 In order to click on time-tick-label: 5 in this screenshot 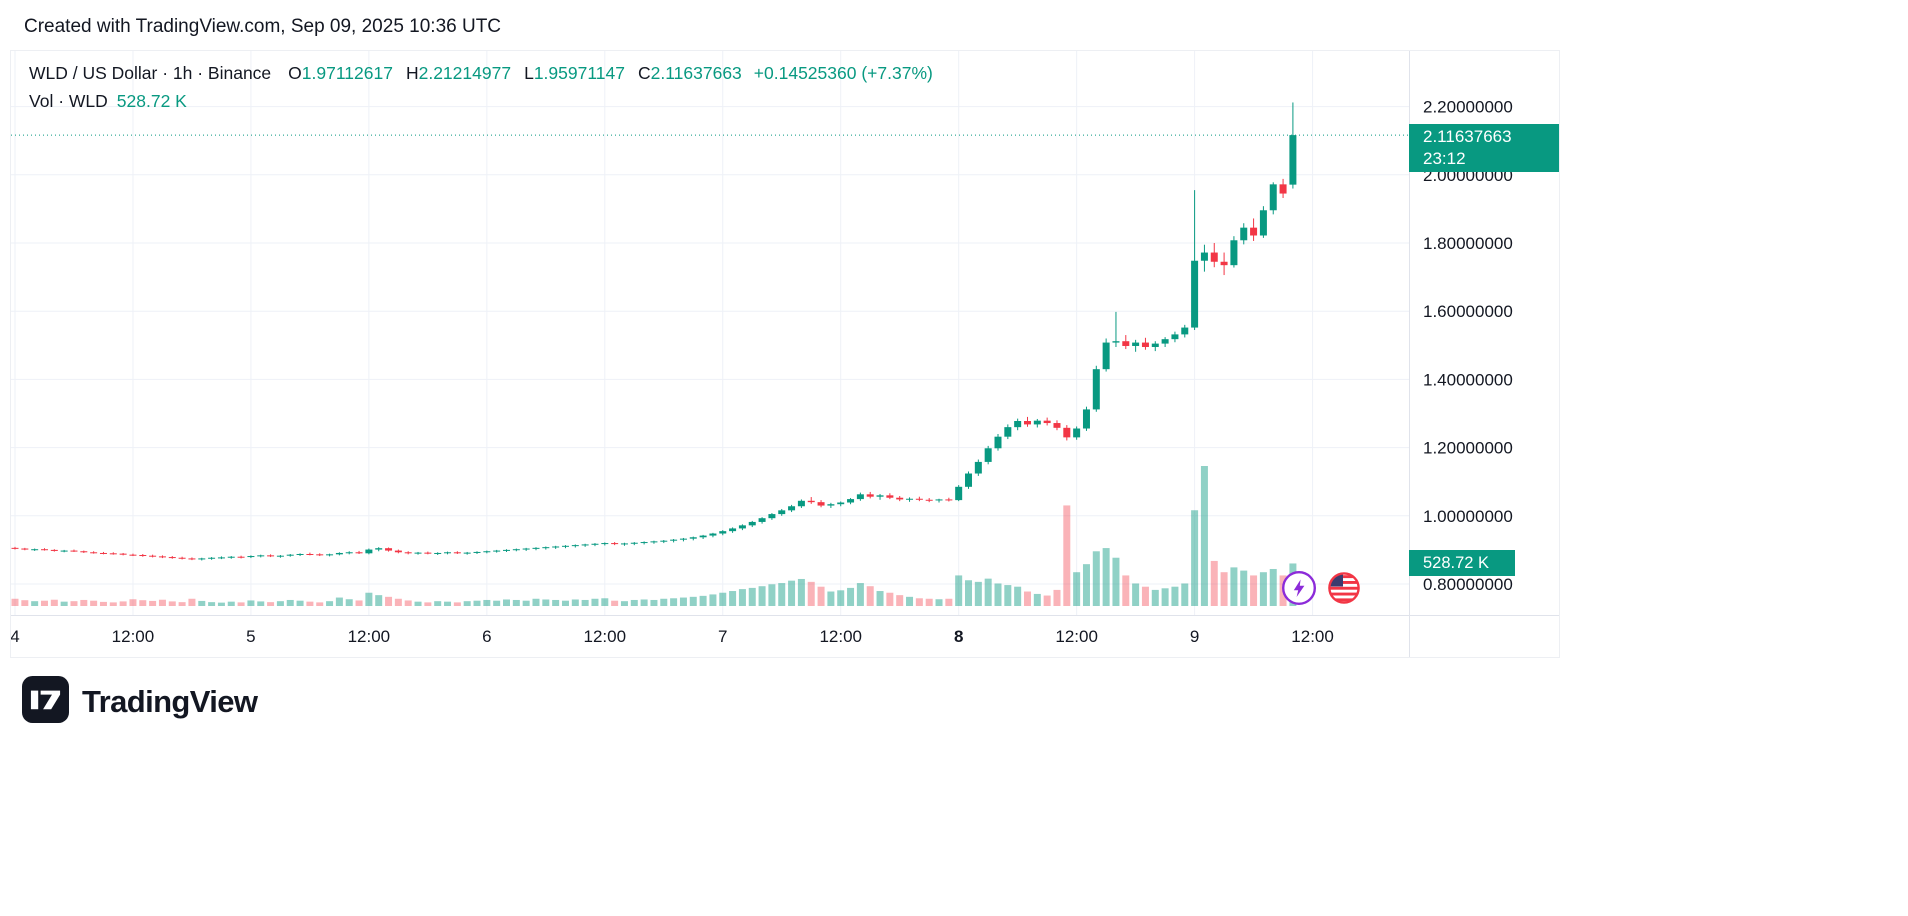, I will do `click(250, 636)`.